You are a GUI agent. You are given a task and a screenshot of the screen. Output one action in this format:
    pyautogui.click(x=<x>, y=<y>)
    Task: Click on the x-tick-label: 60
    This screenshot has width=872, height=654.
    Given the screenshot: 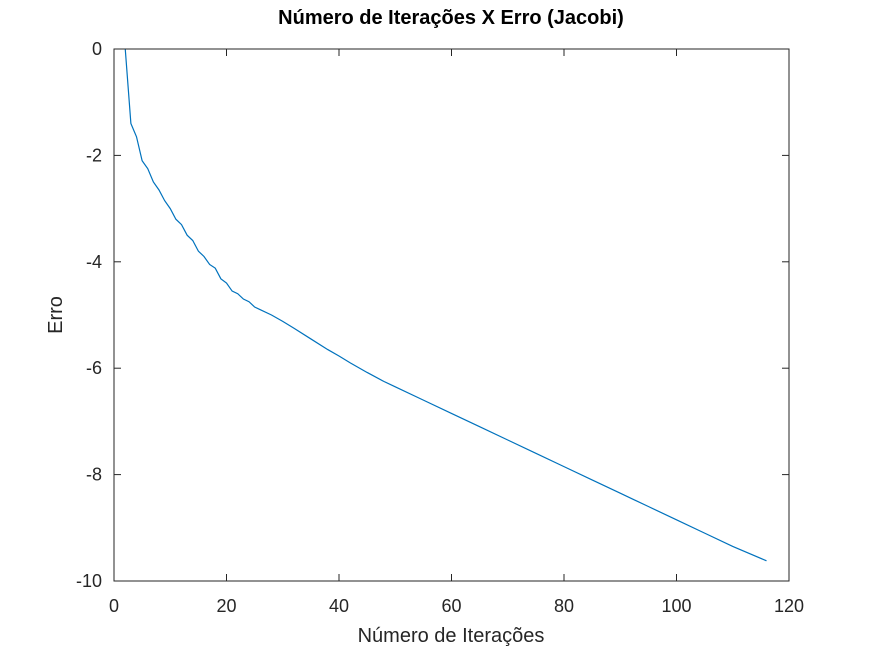 What is the action you would take?
    pyautogui.click(x=451, y=606)
    